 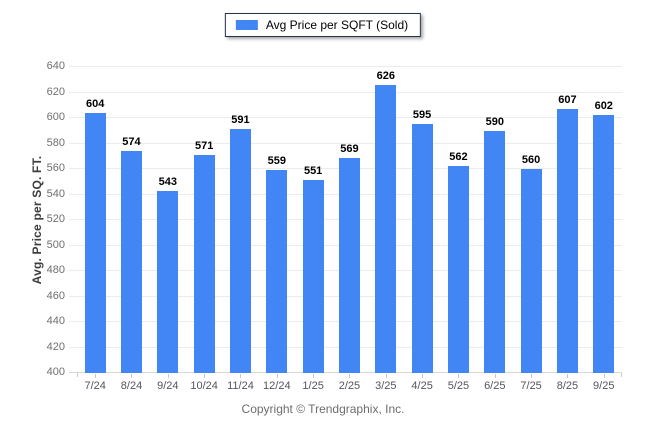 What do you see at coordinates (32, 219) in the screenshot?
I see `y-axis-labels: 400 420 440 460 480 500 520 540 560 580 600 620 640` at bounding box center [32, 219].